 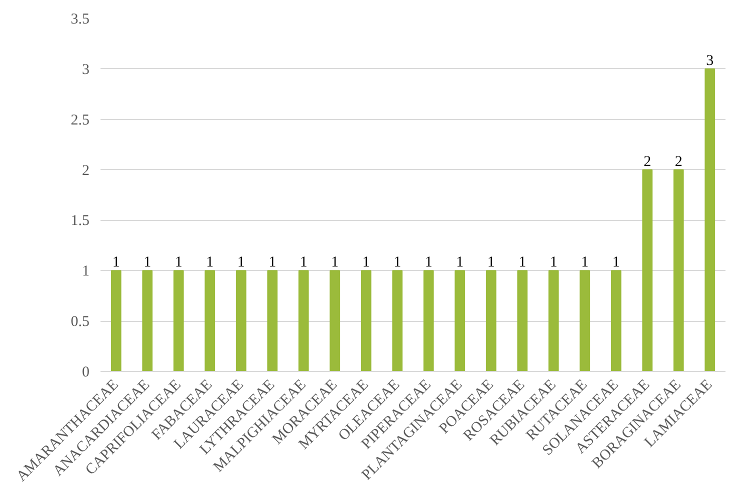 What do you see at coordinates (80, 322) in the screenshot?
I see `y-tick-label: 0.5` at bounding box center [80, 322].